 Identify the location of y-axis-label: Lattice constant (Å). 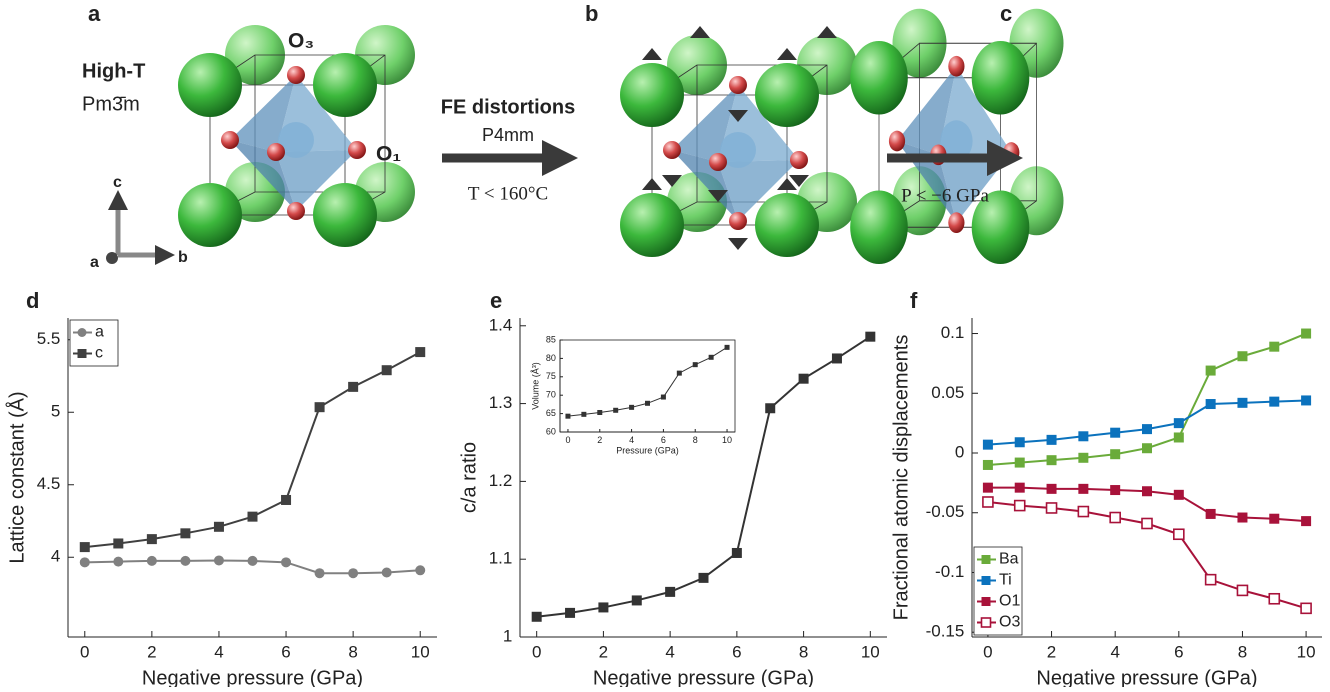
(16, 477).